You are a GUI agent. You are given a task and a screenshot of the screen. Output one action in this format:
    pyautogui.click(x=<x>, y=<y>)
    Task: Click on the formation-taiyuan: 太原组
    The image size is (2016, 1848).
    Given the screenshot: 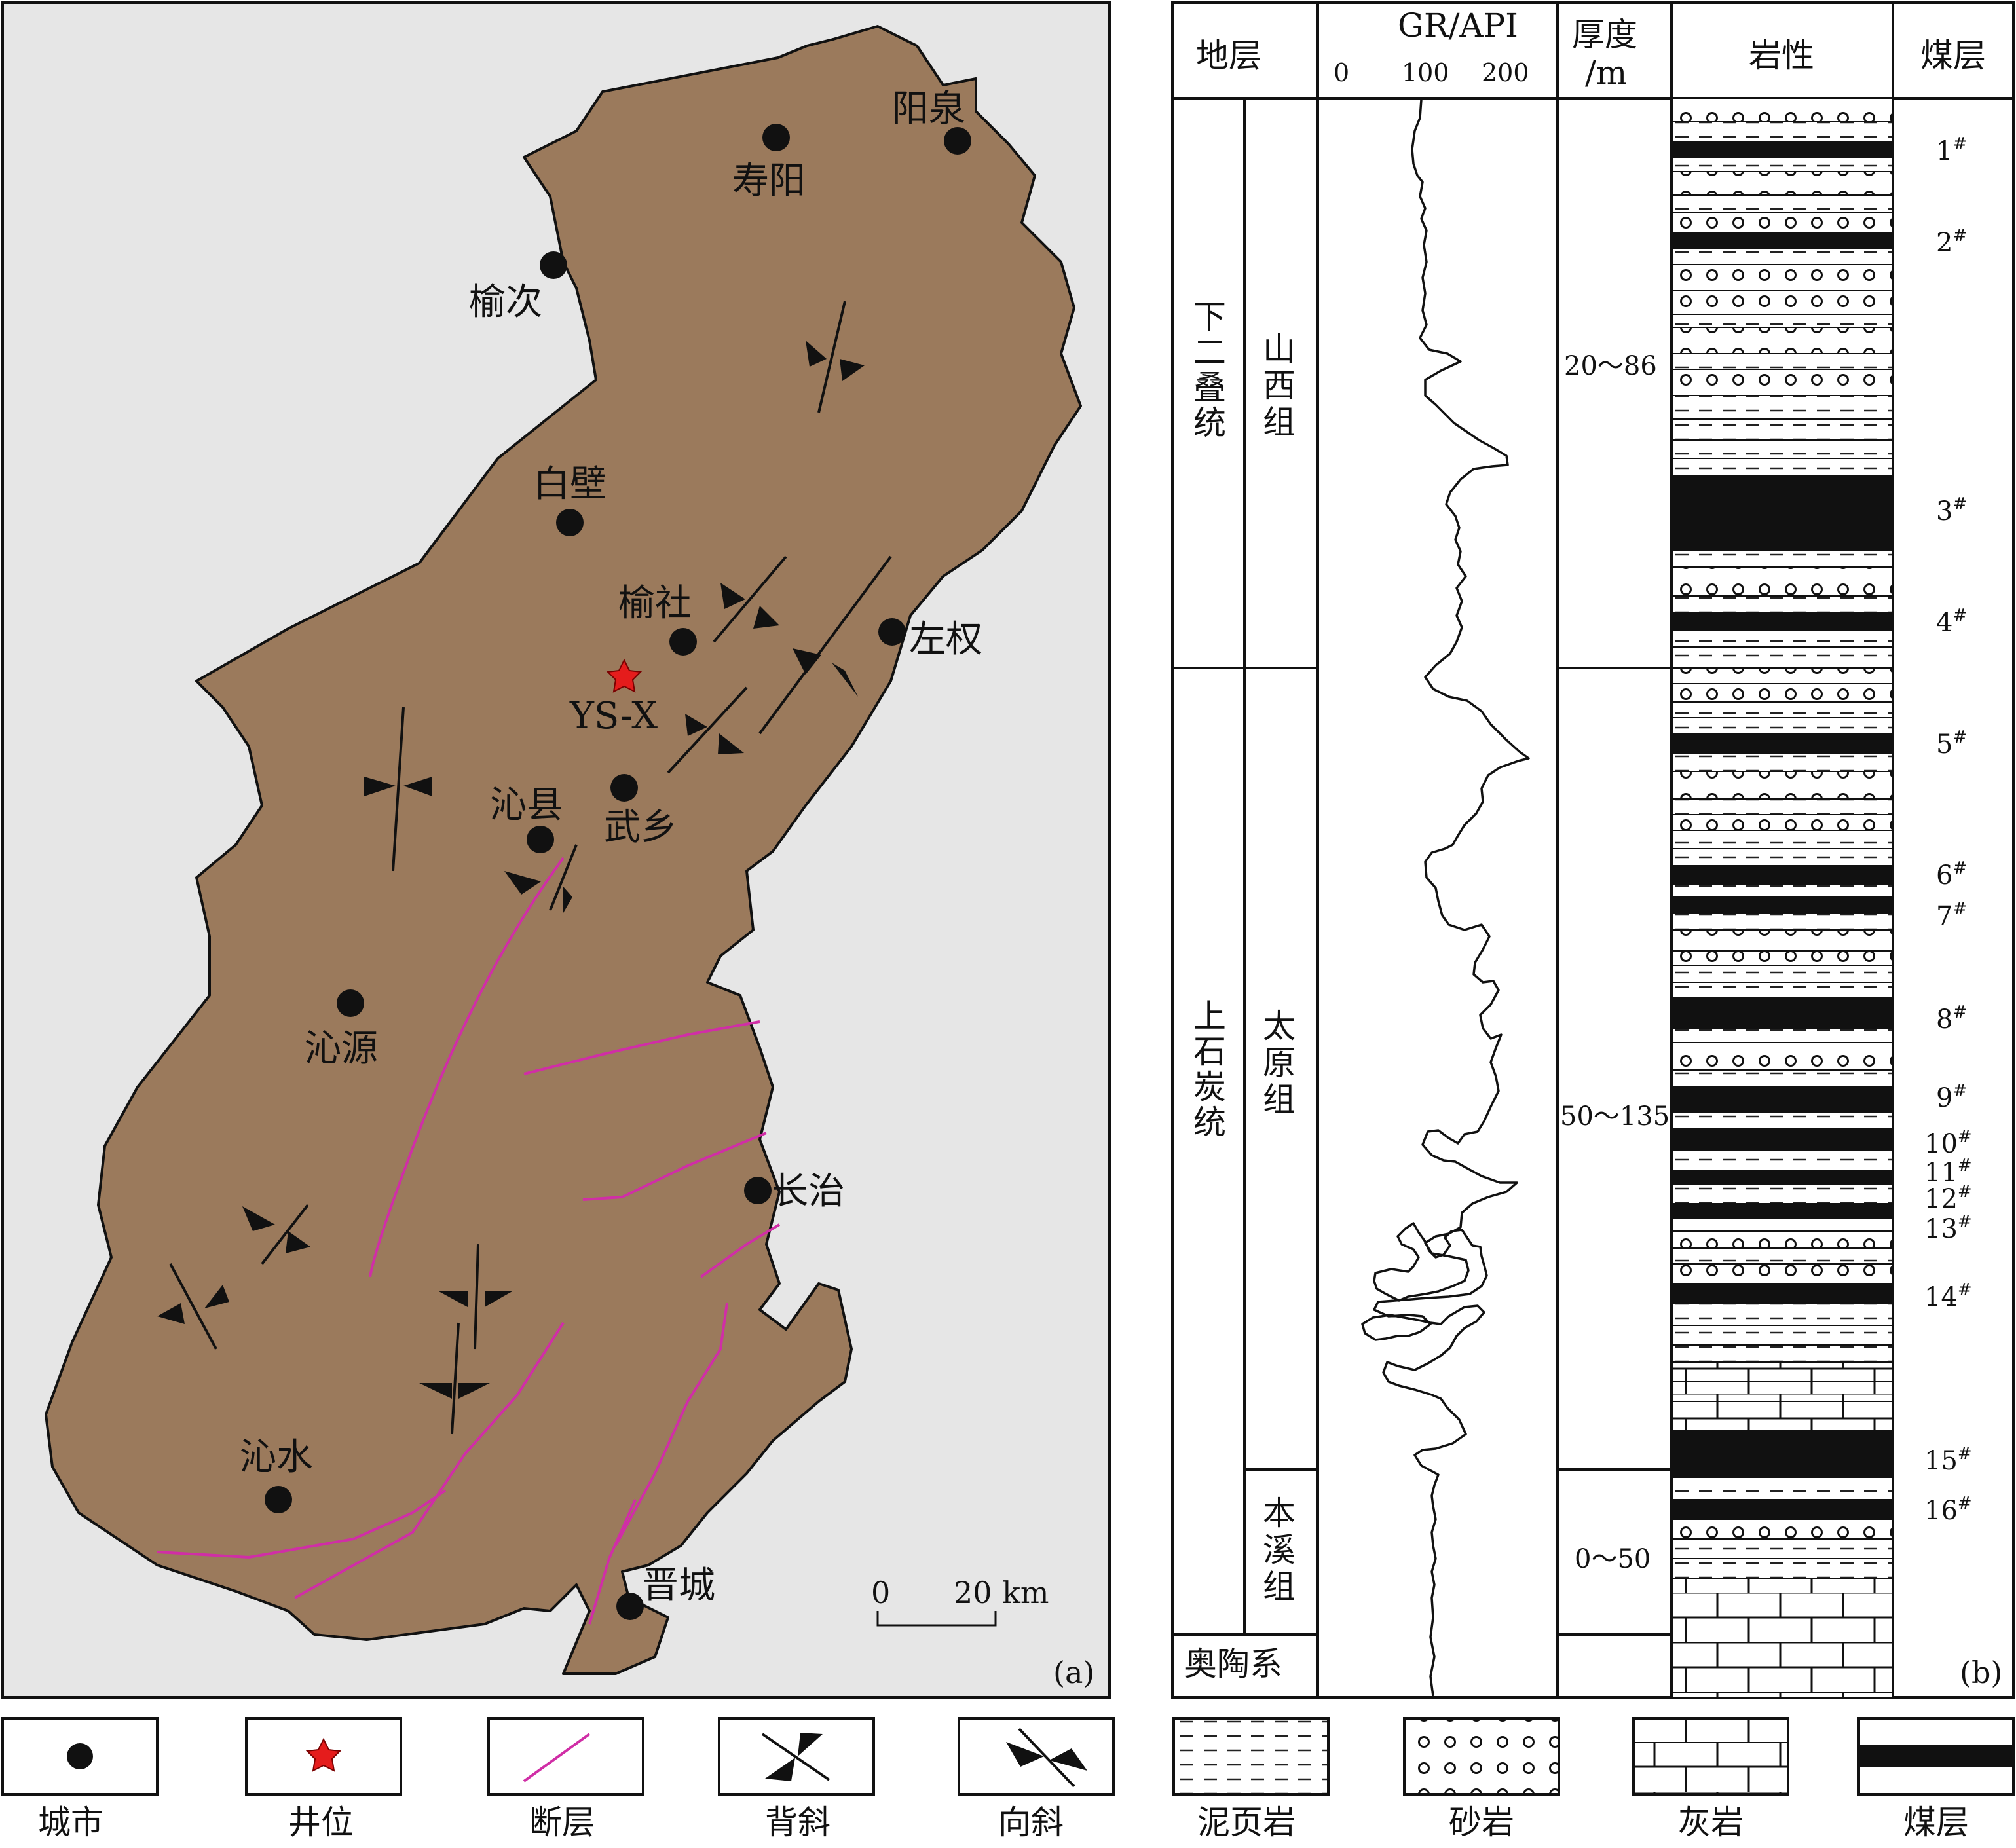 What is the action you would take?
    pyautogui.click(x=1279, y=1062)
    